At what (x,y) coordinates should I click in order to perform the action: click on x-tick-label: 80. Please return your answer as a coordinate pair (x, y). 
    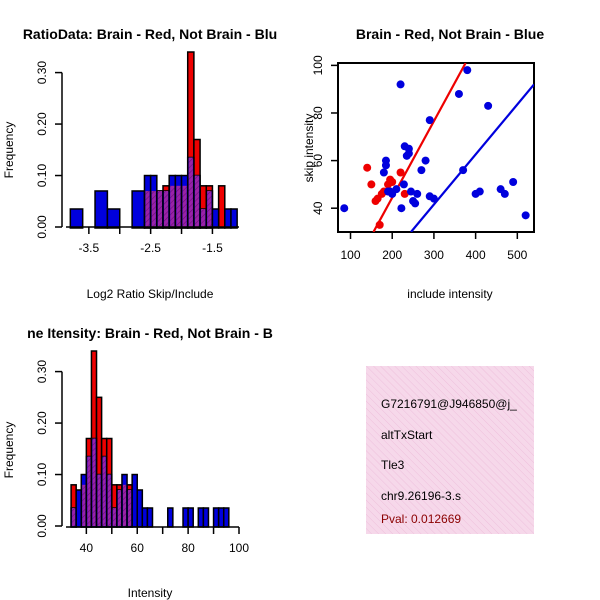
    Looking at the image, I should click on (188, 548).